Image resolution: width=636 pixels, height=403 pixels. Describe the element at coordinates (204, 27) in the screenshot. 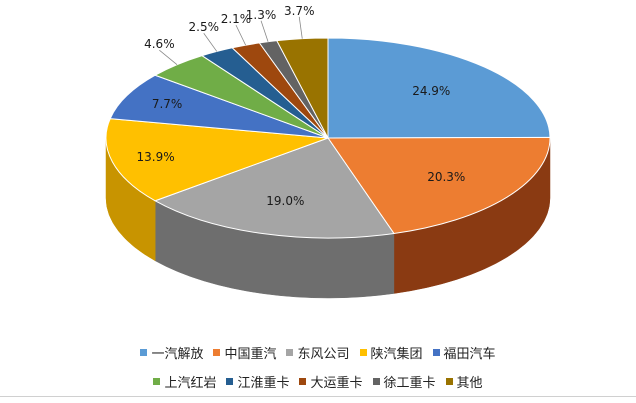

I see `slice-value-label: 2.5%` at that location.